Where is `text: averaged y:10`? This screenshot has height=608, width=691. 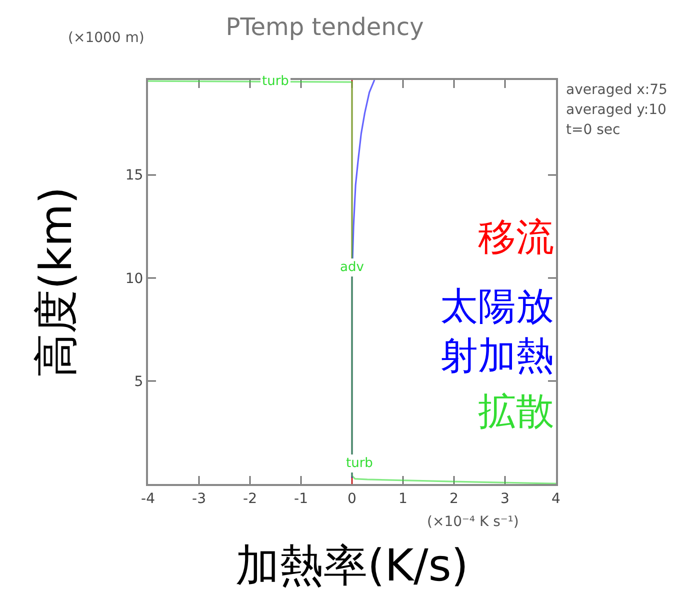 text: averaged y:10 is located at coordinates (616, 110).